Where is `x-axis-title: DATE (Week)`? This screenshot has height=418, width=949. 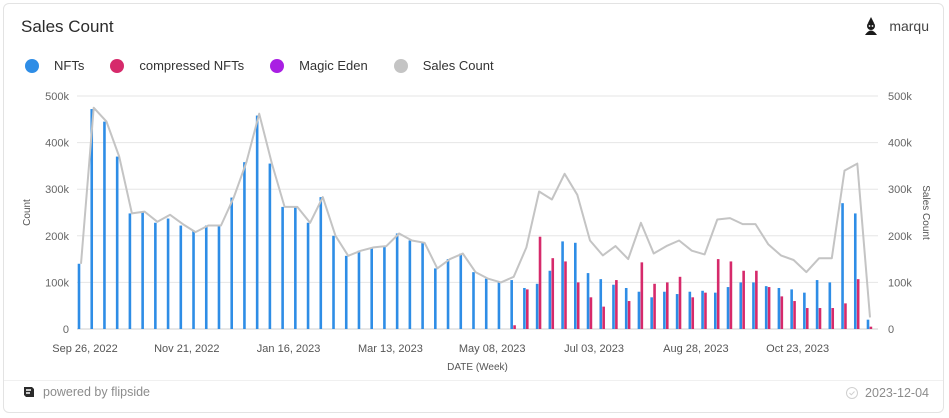
x-axis-title: DATE (Week) is located at coordinates (477, 367).